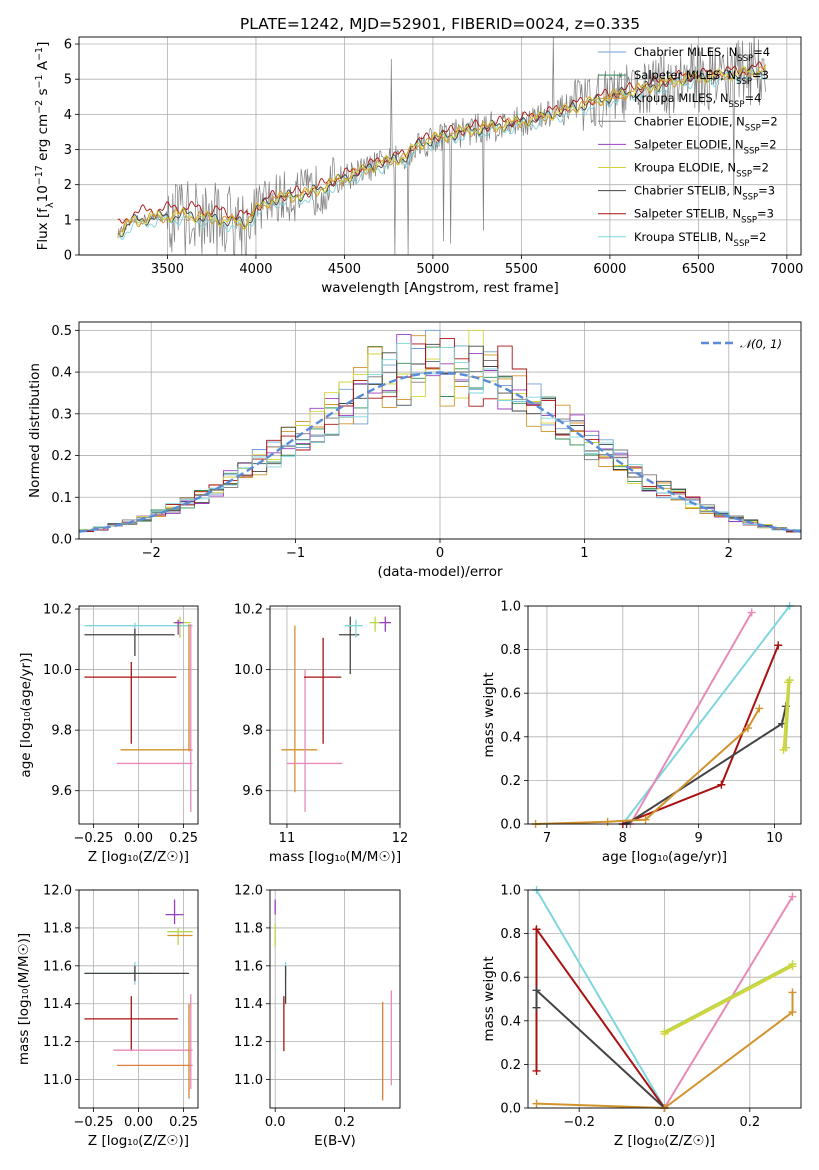 Image resolution: width=819 pixels, height=1170 pixels. What do you see at coordinates (688, 191) in the screenshot?
I see `legend-label: Chabrier STELIB, N` at bounding box center [688, 191].